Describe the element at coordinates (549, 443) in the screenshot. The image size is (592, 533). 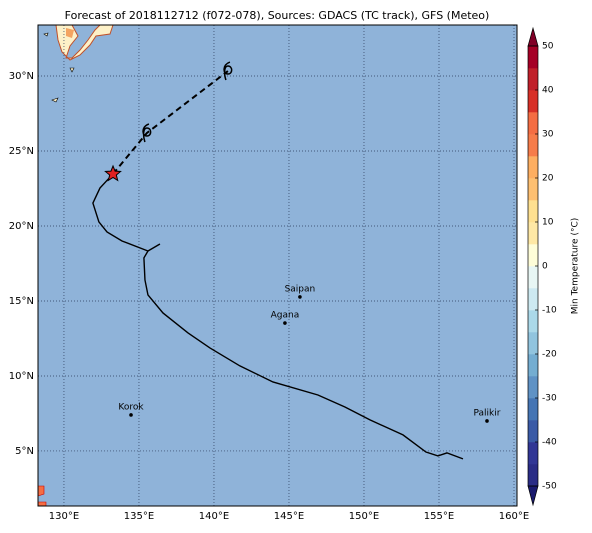
I see `colorbar-tick-label: -40` at that location.